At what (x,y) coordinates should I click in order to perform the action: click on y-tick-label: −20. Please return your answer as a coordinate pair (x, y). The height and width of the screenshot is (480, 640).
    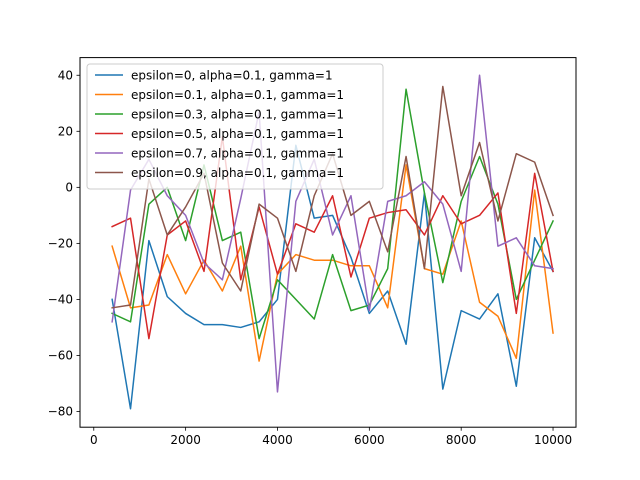
    Looking at the image, I should click on (60, 244).